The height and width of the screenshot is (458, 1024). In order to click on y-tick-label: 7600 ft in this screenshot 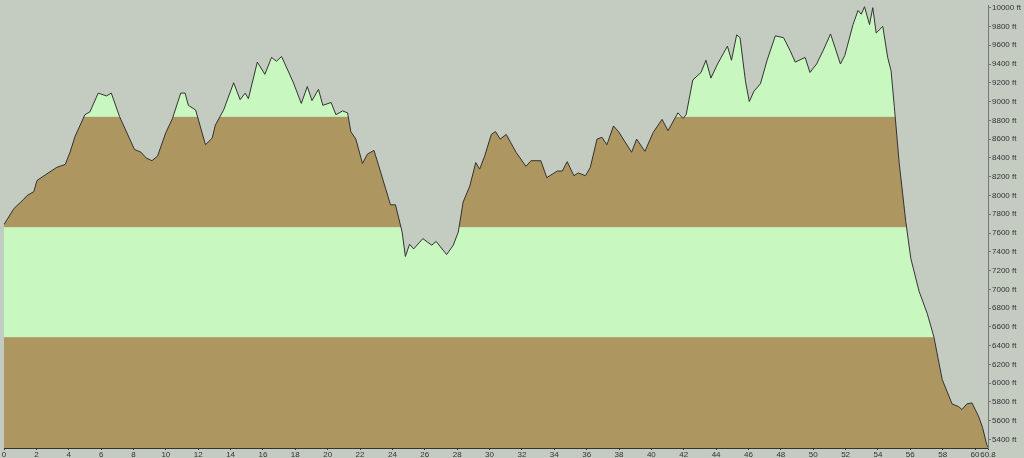, I will do `click(1005, 233)`.